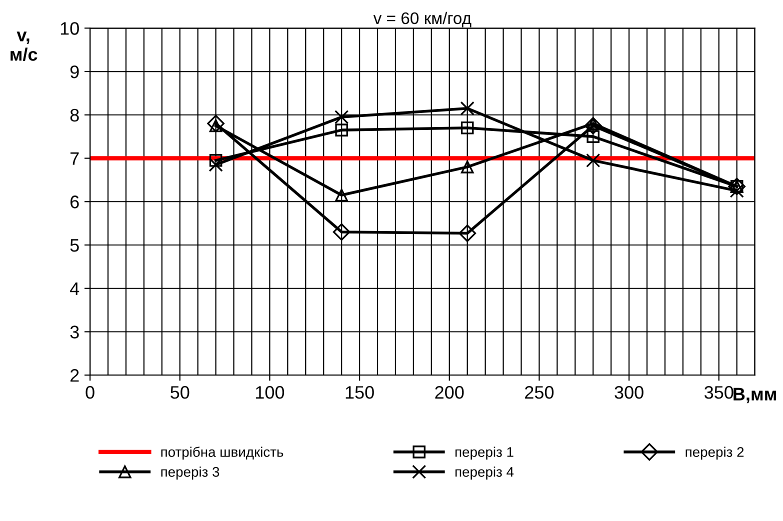 This screenshot has height=521, width=783. Describe the element at coordinates (75, 288) in the screenshot. I see `y-tick-label: 4` at that location.